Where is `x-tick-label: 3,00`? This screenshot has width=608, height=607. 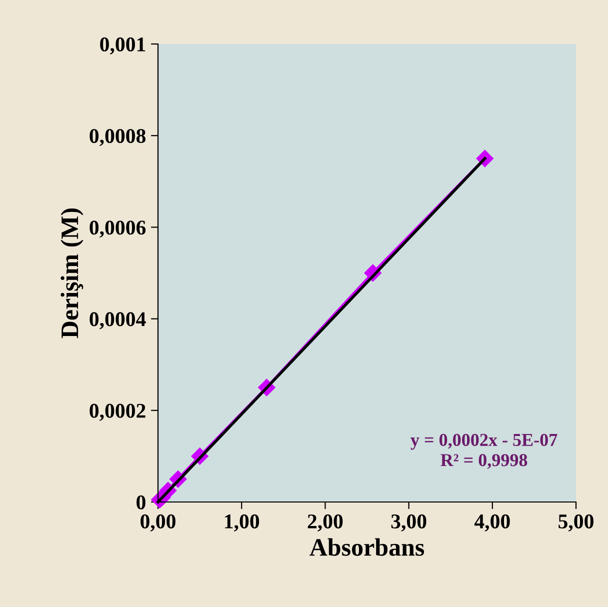 x-tick-label: 3,00 is located at coordinates (408, 523).